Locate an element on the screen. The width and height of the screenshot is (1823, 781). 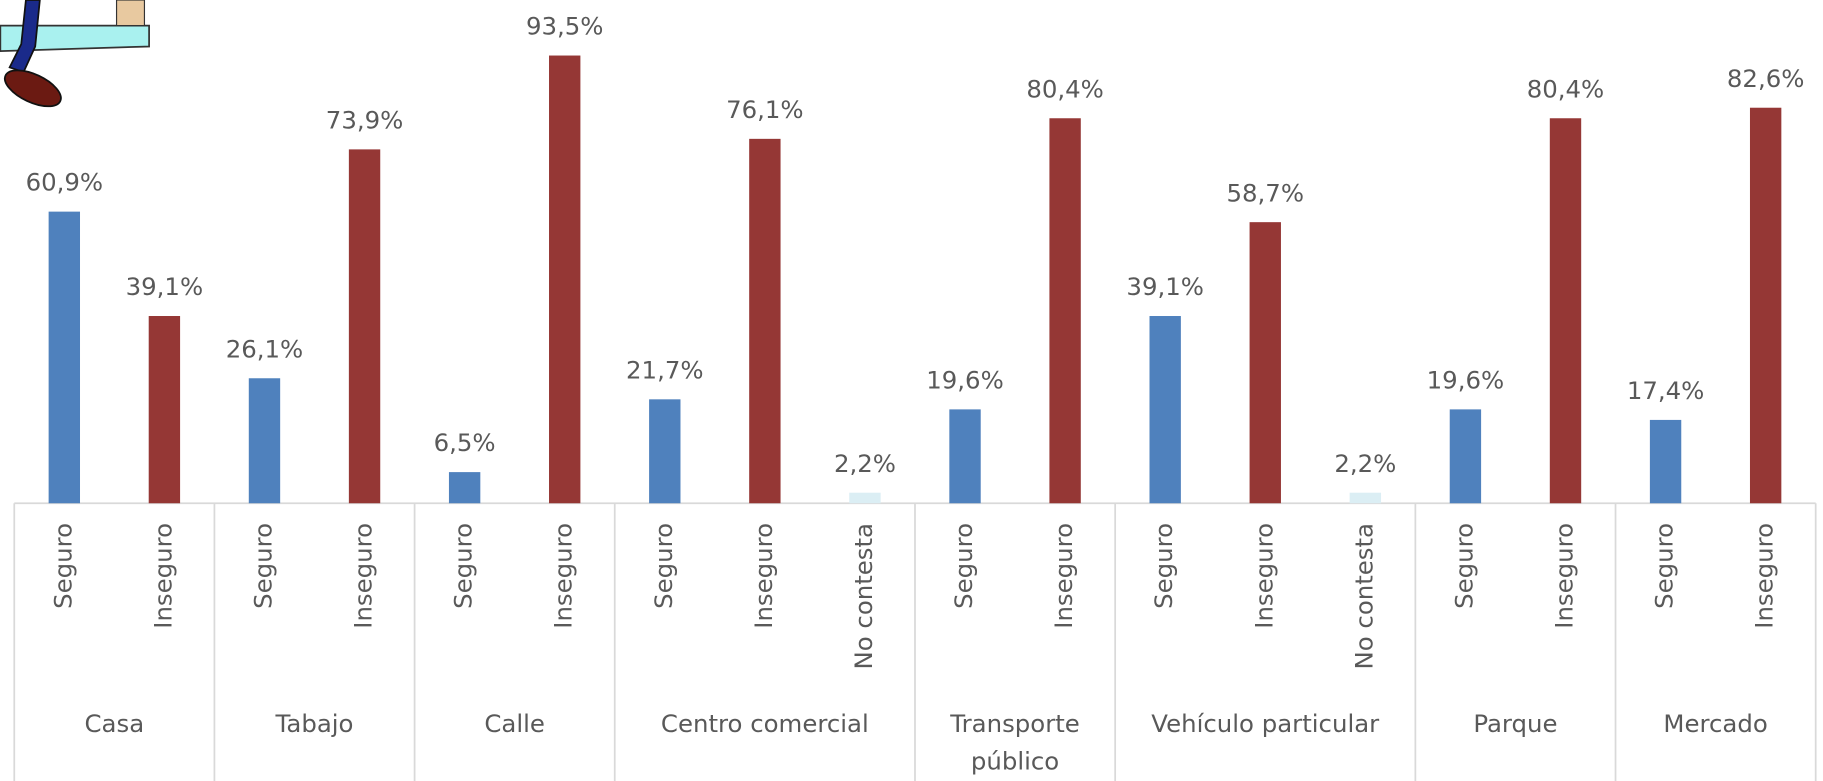
group-label: Parque is located at coordinates (1515, 724).